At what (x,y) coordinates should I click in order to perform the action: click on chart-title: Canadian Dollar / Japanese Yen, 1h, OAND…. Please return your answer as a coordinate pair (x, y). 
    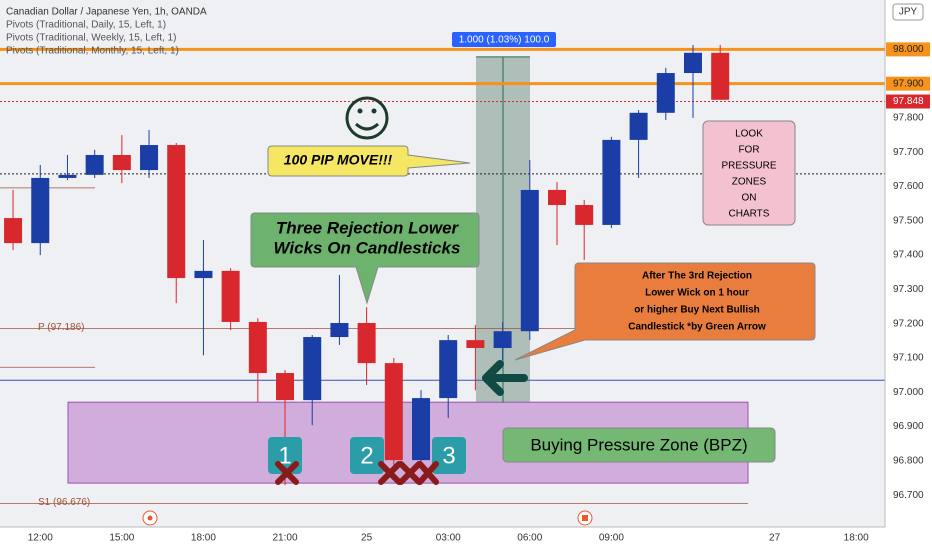
    Looking at the image, I should click on (106, 12).